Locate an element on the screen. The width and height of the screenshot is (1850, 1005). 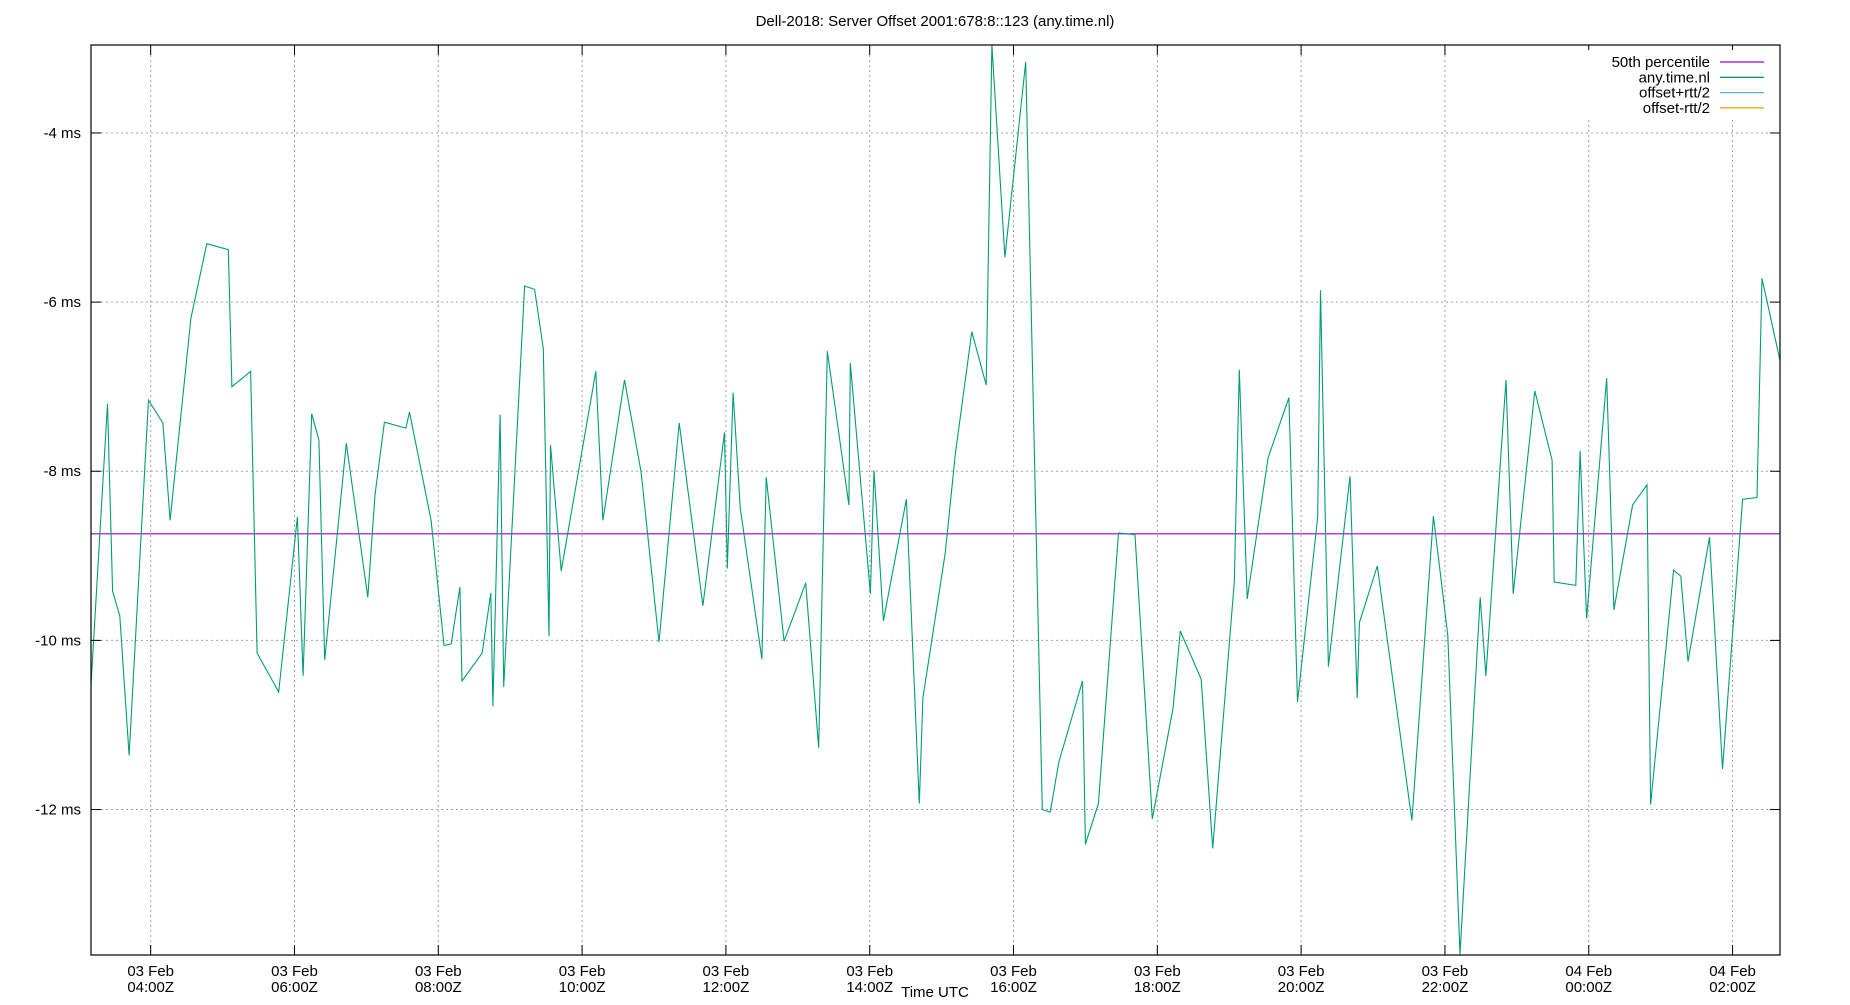
legend-label: offset-rtt/2 is located at coordinates (1676, 108).